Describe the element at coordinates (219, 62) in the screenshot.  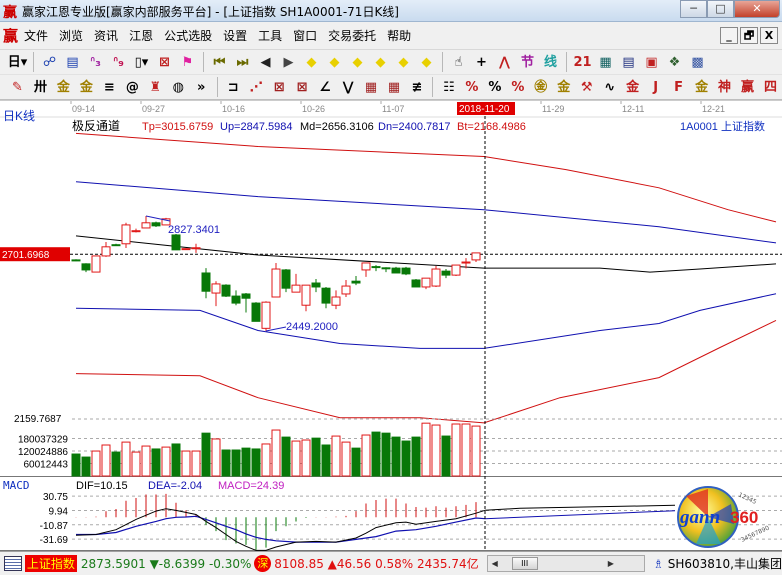
I see `first-icon: ⏮` at that location.